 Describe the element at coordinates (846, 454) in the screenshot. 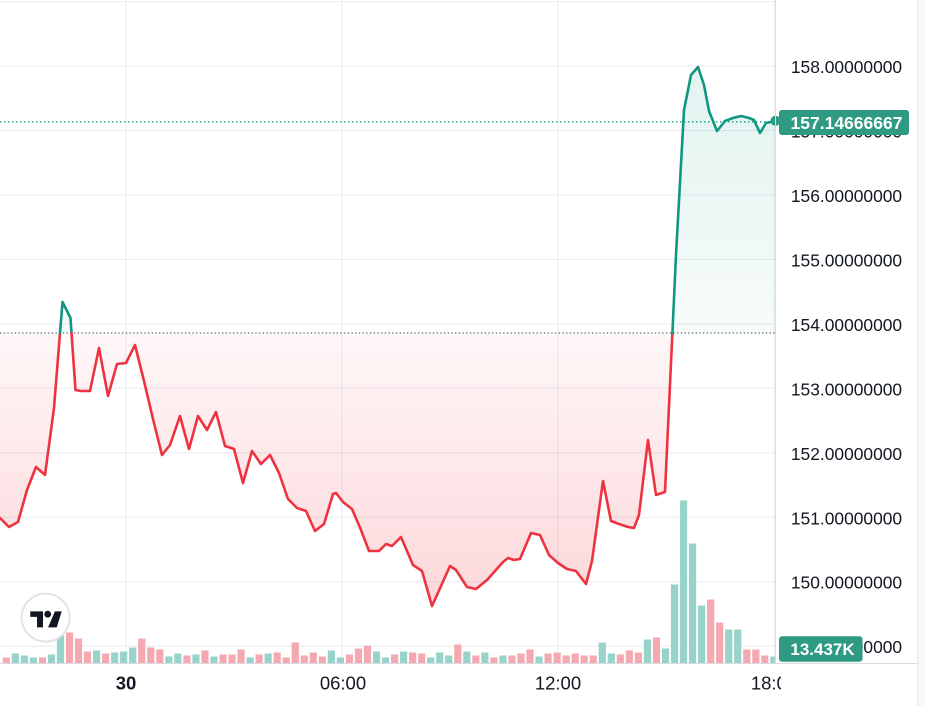

I see `svg-text: 152.00000000` at that location.